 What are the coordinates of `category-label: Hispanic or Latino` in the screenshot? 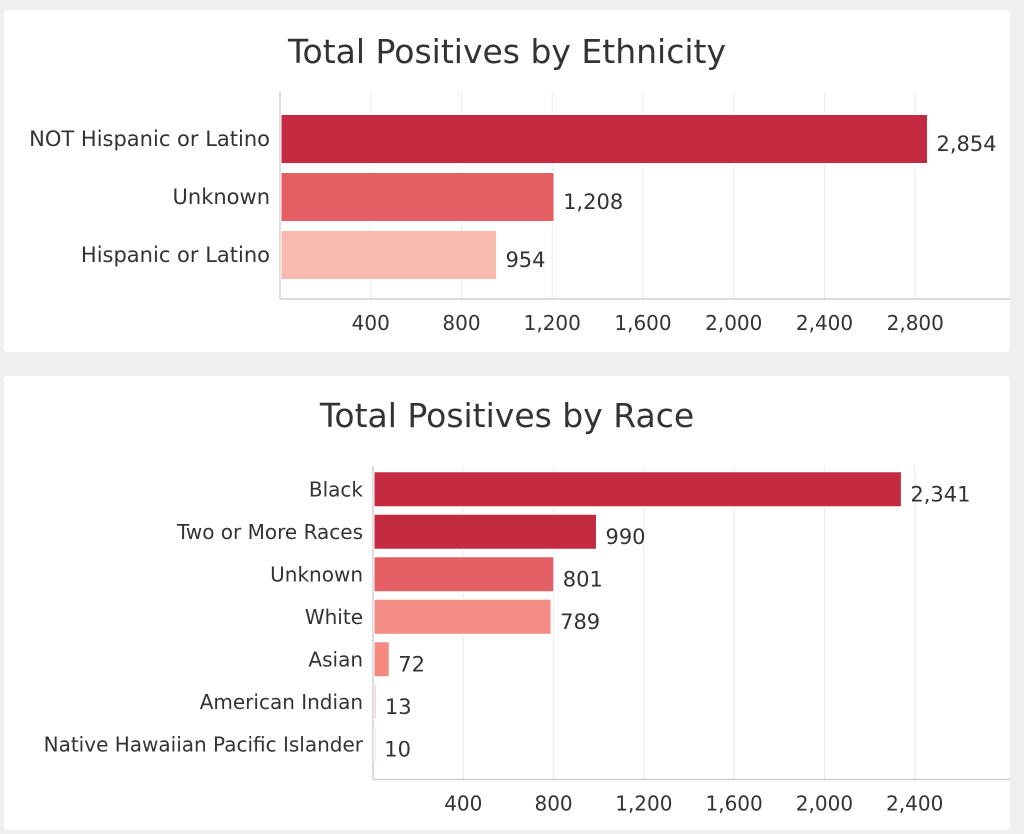 It's located at (175, 255).